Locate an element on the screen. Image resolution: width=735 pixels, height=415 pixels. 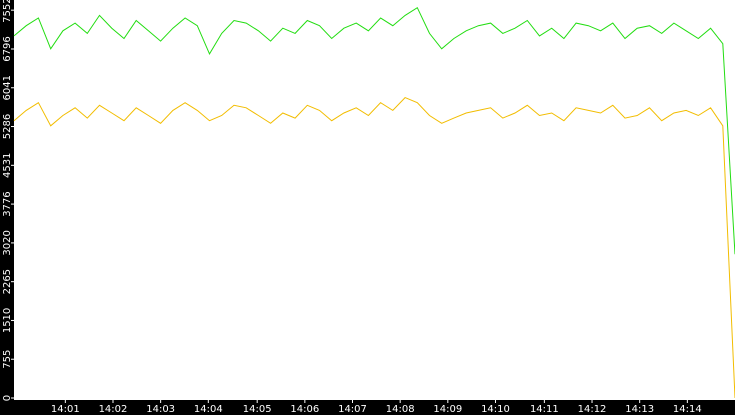
x-tick-label: 14:13 is located at coordinates (639, 409).